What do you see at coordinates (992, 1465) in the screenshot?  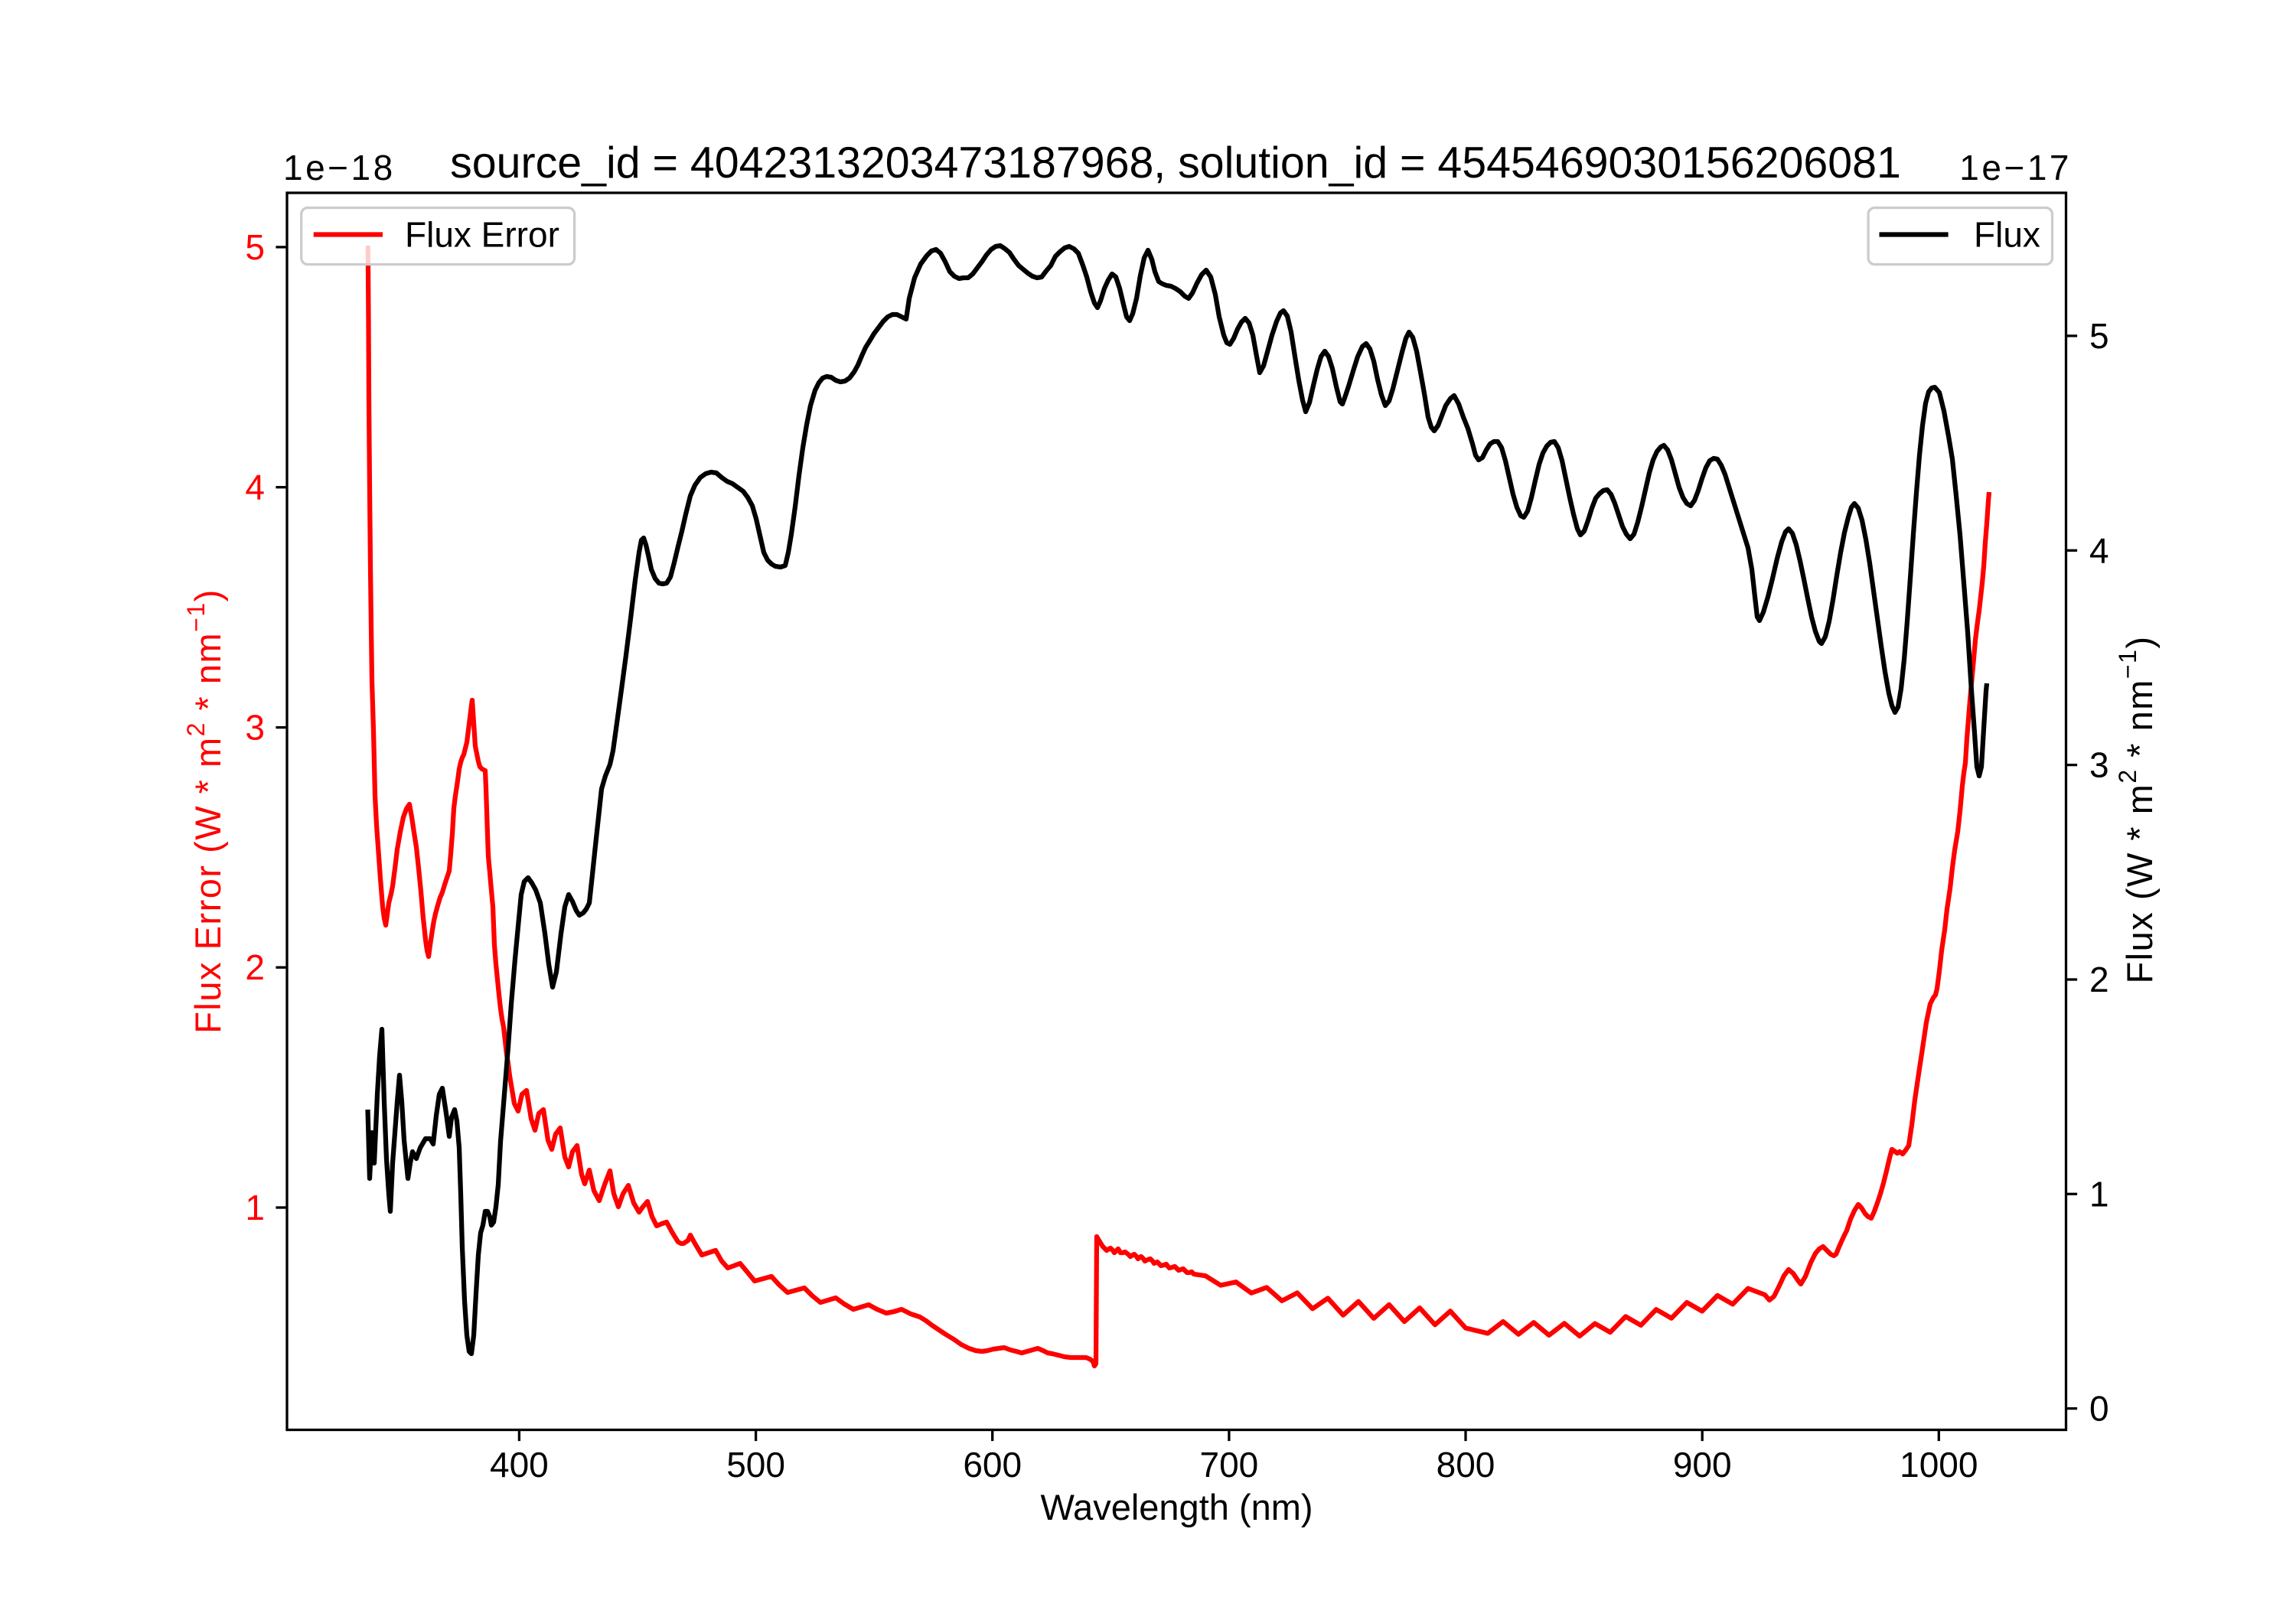 I see `svg-text: 600` at bounding box center [992, 1465].